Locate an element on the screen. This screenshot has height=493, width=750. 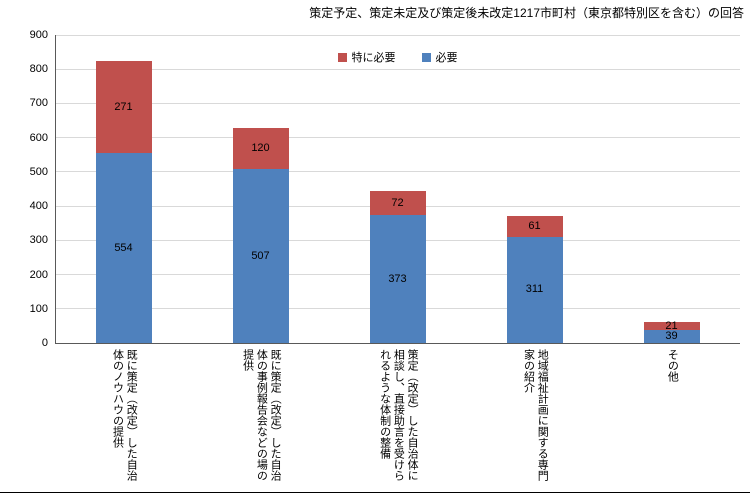
value-label: 120 is located at coordinates (260, 148).